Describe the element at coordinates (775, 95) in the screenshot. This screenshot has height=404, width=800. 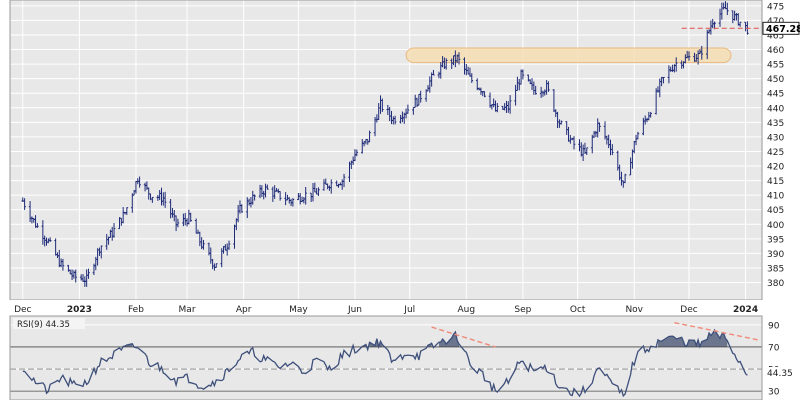
I see `price-tick-label: 445` at that location.